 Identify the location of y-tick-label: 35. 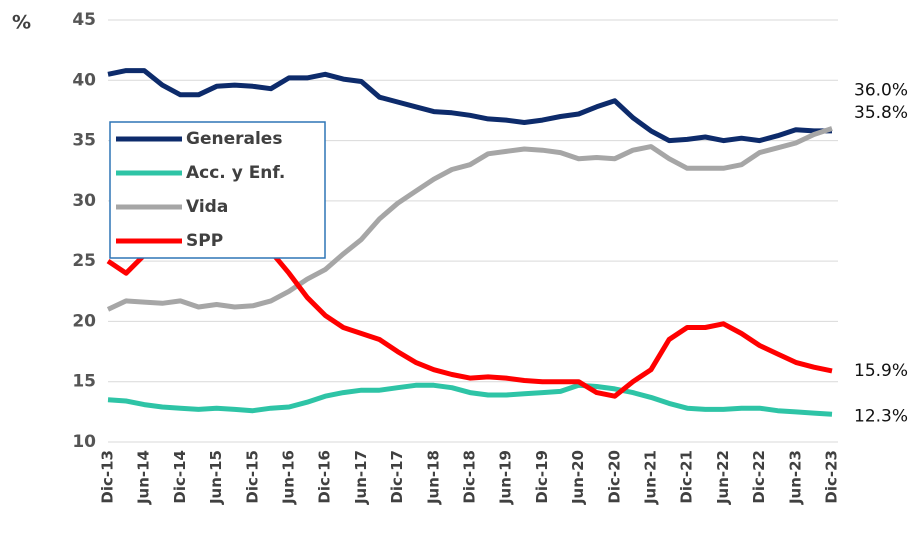
(84, 141).